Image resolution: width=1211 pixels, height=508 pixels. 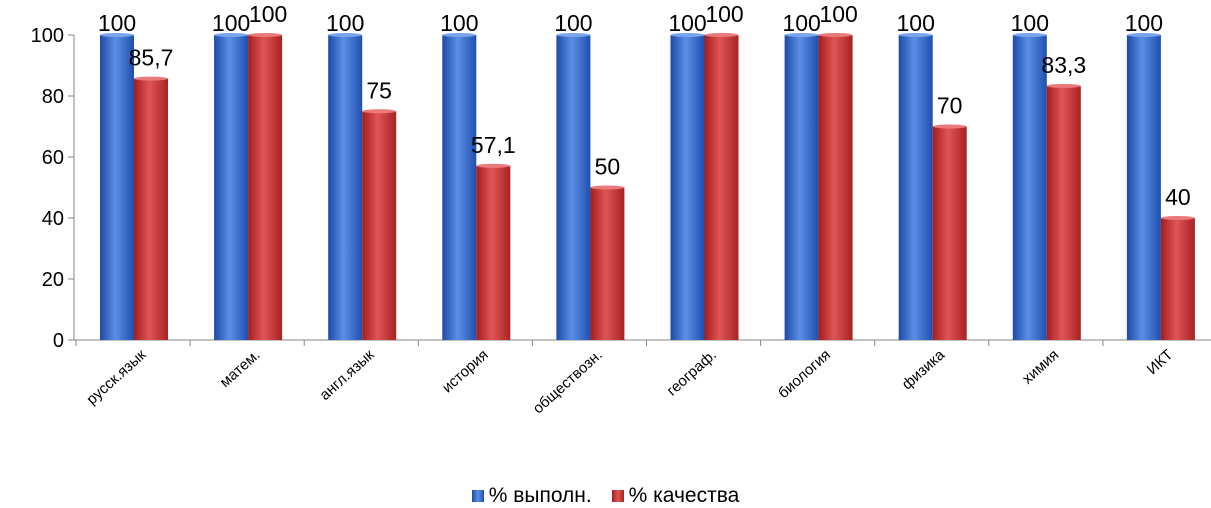 What do you see at coordinates (53, 280) in the screenshot?
I see `y-tick-label: 20` at bounding box center [53, 280].